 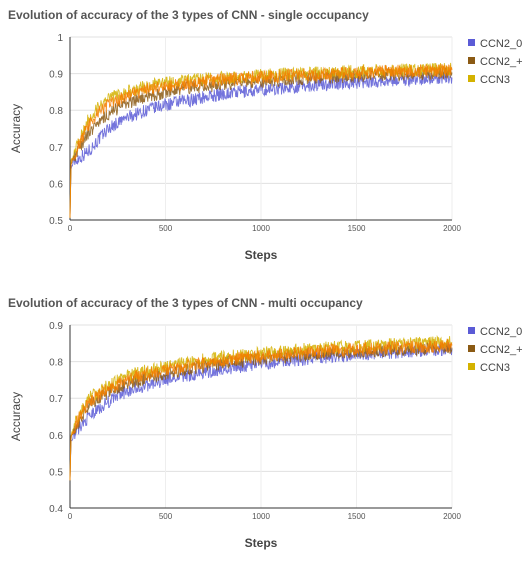 I want to click on y-tick-label: 0.4, so click(x=56, y=509).